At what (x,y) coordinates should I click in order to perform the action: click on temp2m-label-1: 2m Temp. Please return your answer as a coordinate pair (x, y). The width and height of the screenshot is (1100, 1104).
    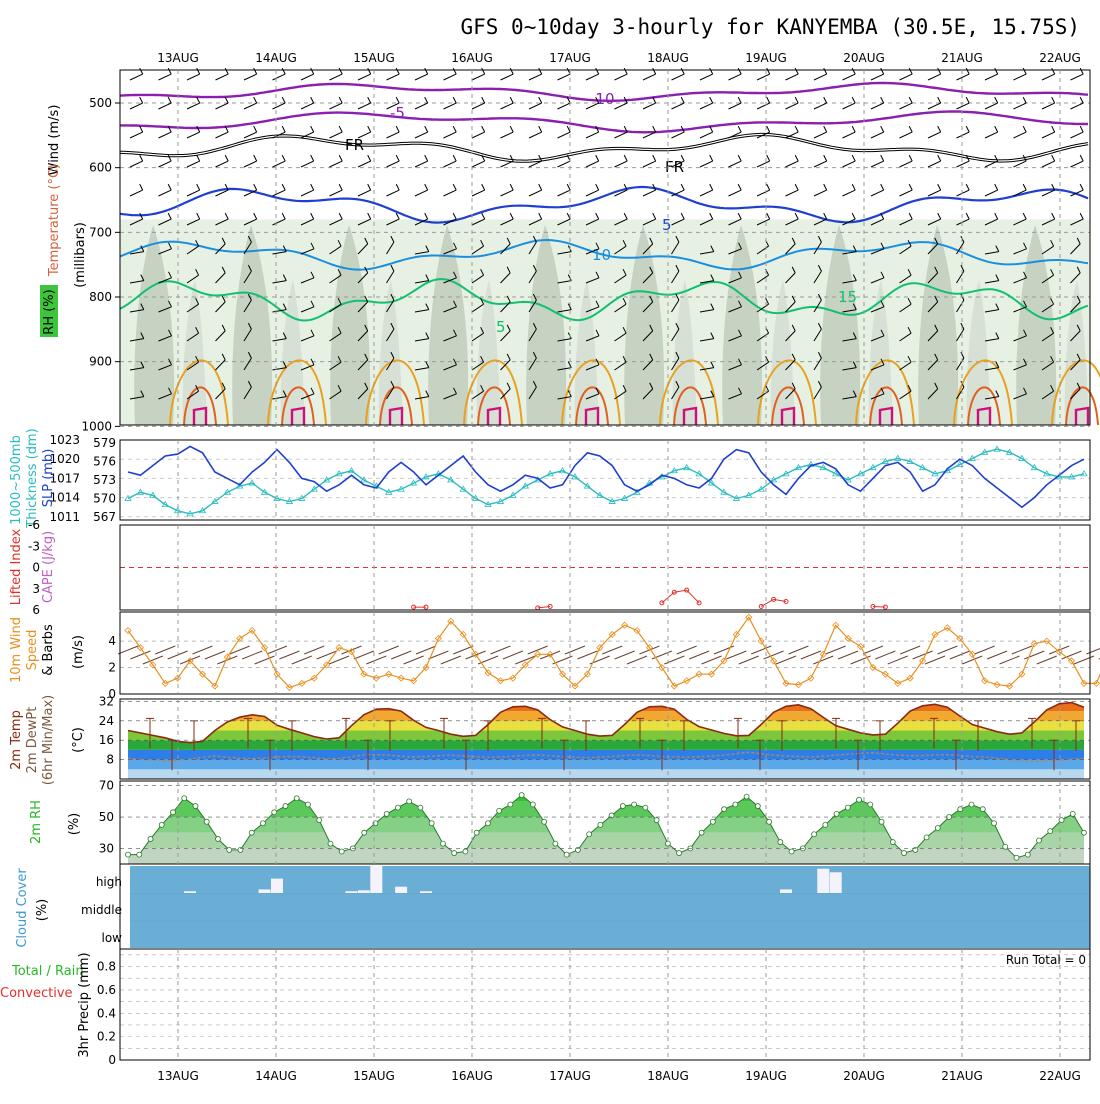
    Looking at the image, I should click on (16, 740).